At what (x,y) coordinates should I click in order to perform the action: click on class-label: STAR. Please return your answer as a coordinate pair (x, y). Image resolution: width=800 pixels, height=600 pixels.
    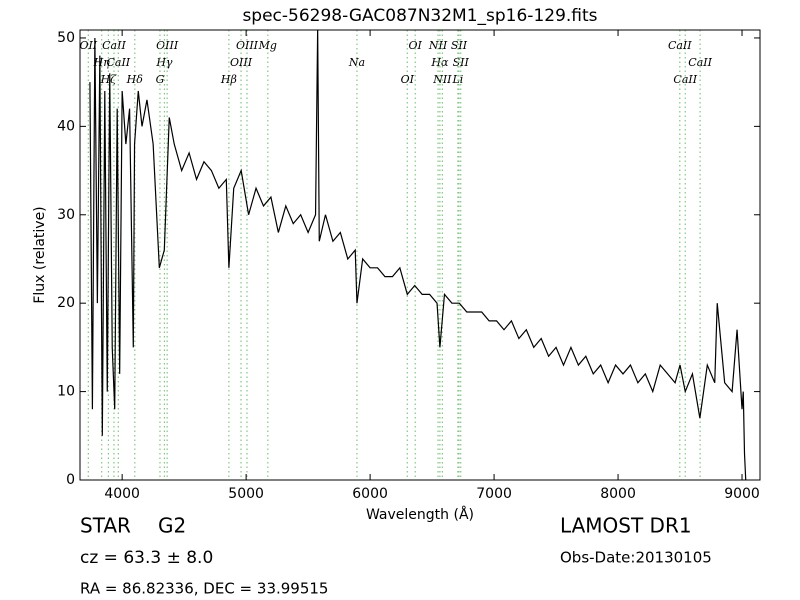
    Looking at the image, I should click on (105, 526).